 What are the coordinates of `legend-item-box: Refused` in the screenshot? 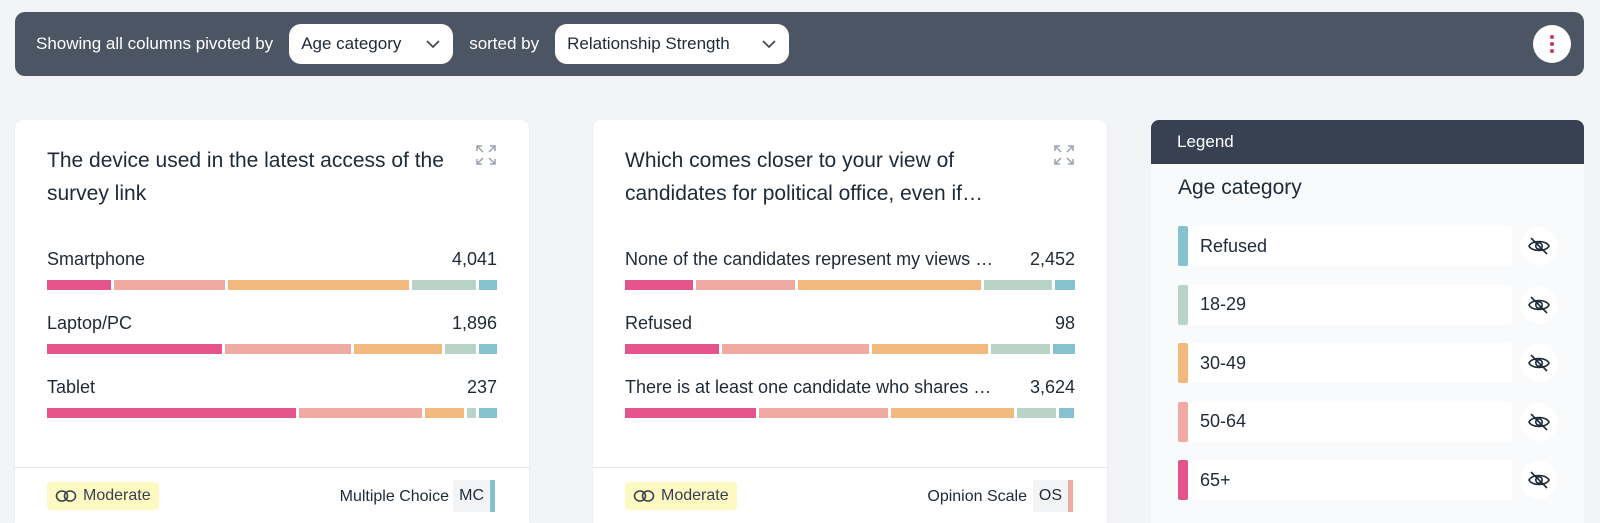 It's located at (1345, 246).